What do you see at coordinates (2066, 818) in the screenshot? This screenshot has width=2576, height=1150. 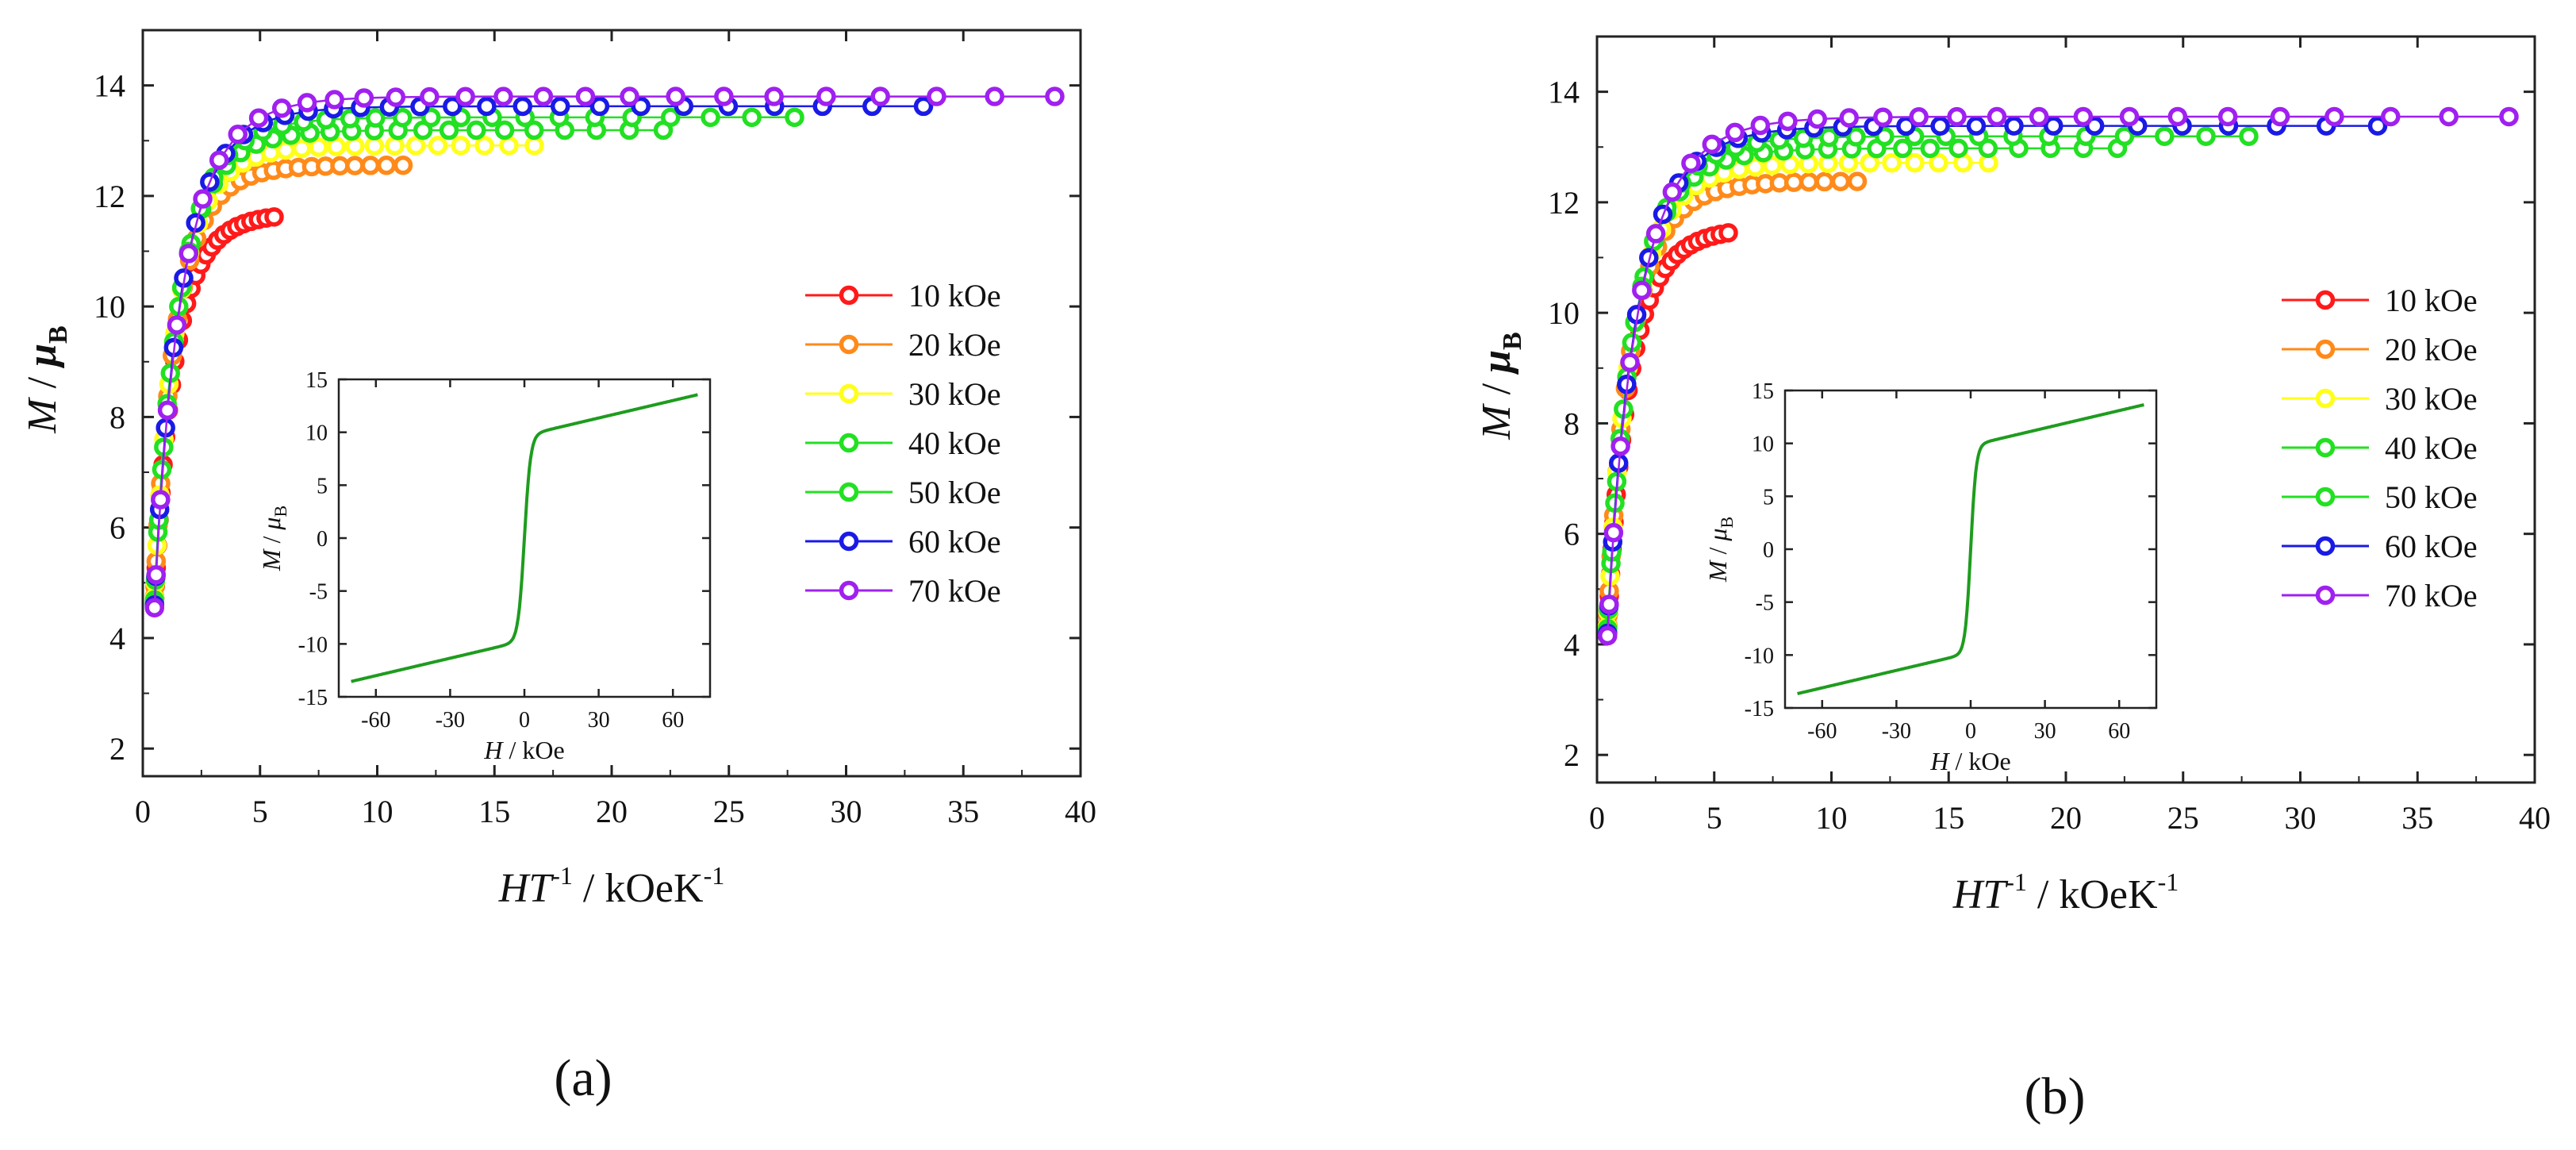 I see `x-tick-label: 20` at bounding box center [2066, 818].